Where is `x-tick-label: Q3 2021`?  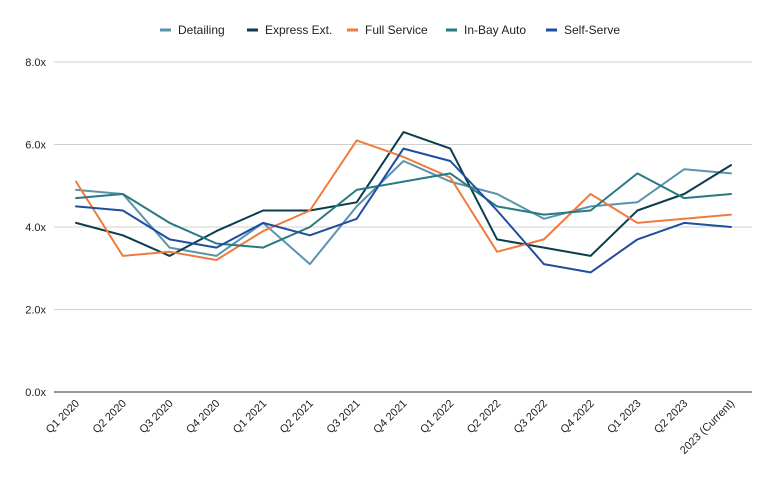 x-tick-label: Q3 2021 is located at coordinates (344, 417).